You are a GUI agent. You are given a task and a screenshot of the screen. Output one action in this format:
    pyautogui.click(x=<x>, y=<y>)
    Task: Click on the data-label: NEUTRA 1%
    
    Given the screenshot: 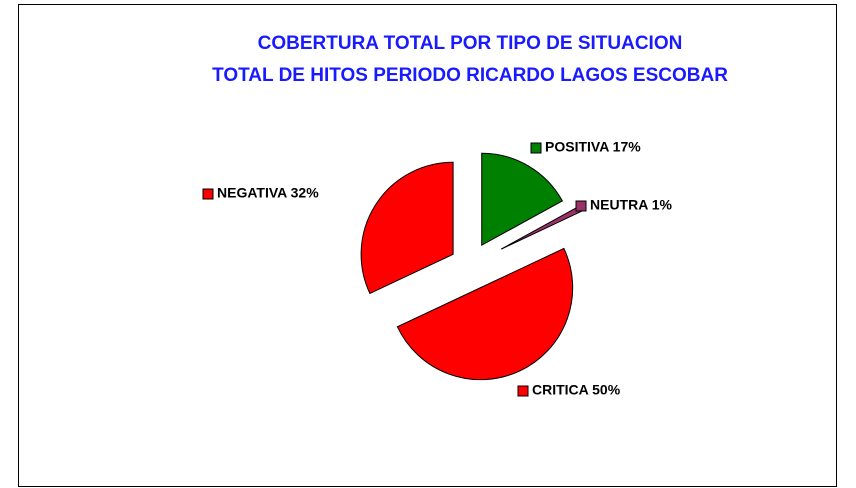 What is the action you would take?
    pyautogui.click(x=631, y=205)
    